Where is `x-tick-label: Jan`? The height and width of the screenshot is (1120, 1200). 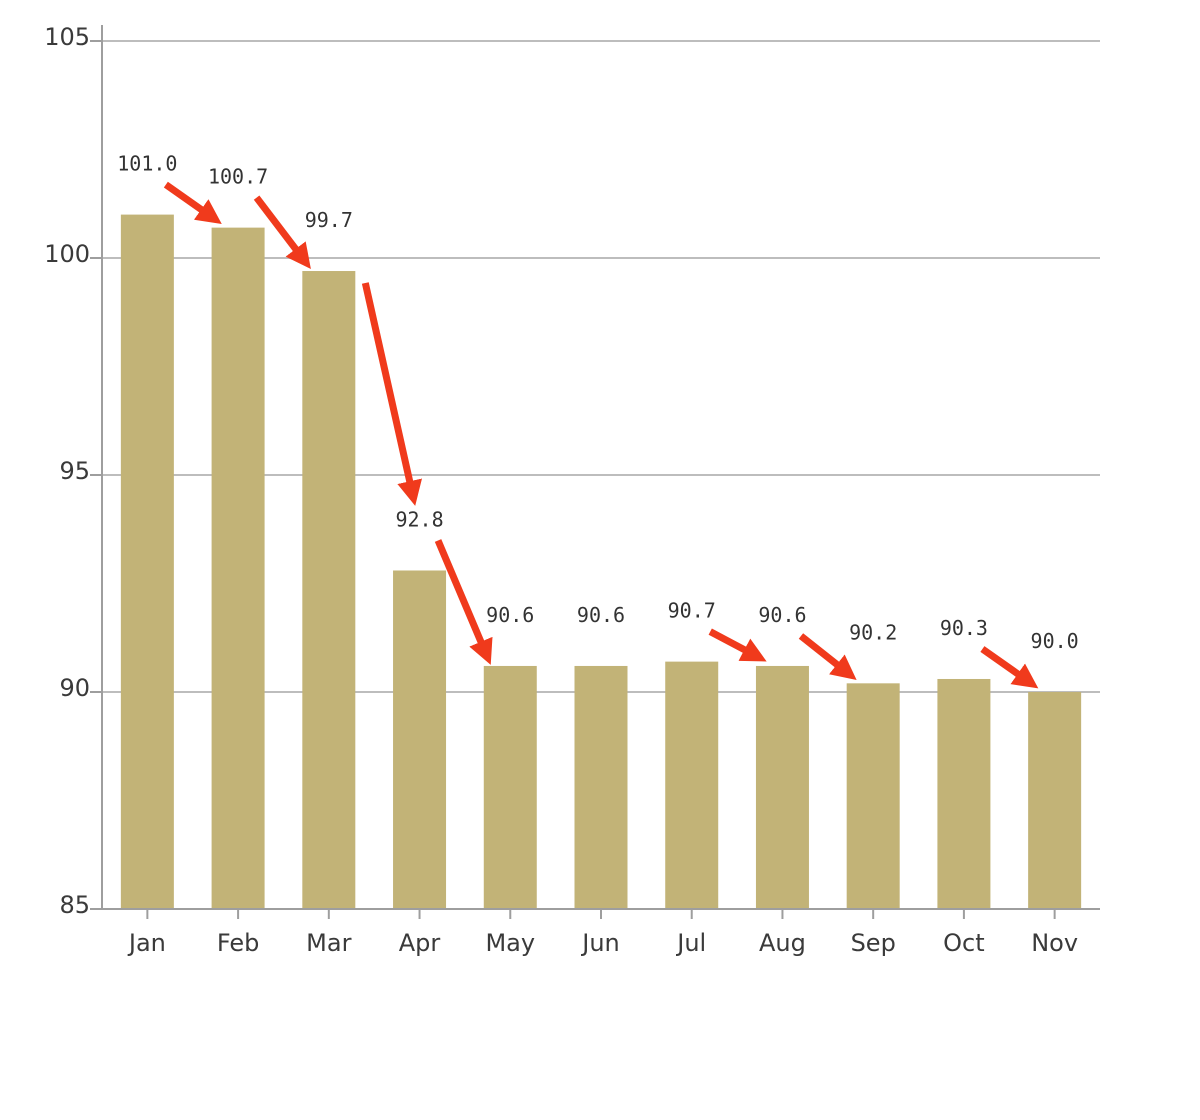
x-tick-label: Jan is located at coordinates (146, 943).